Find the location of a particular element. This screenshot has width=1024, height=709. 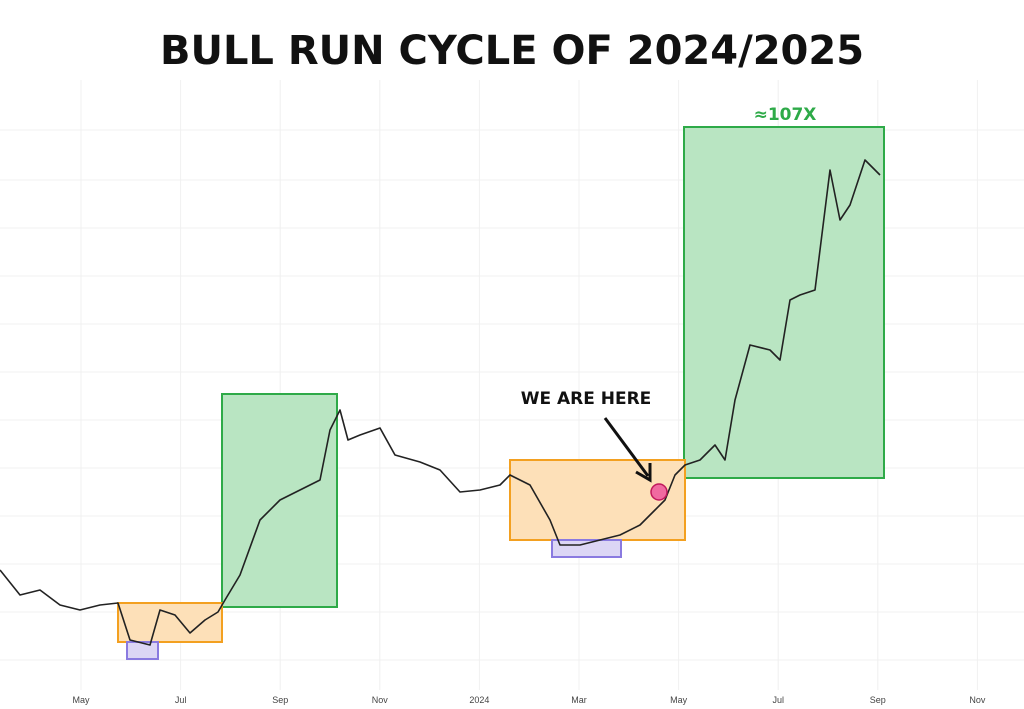

position-marker is located at coordinates (659, 492).